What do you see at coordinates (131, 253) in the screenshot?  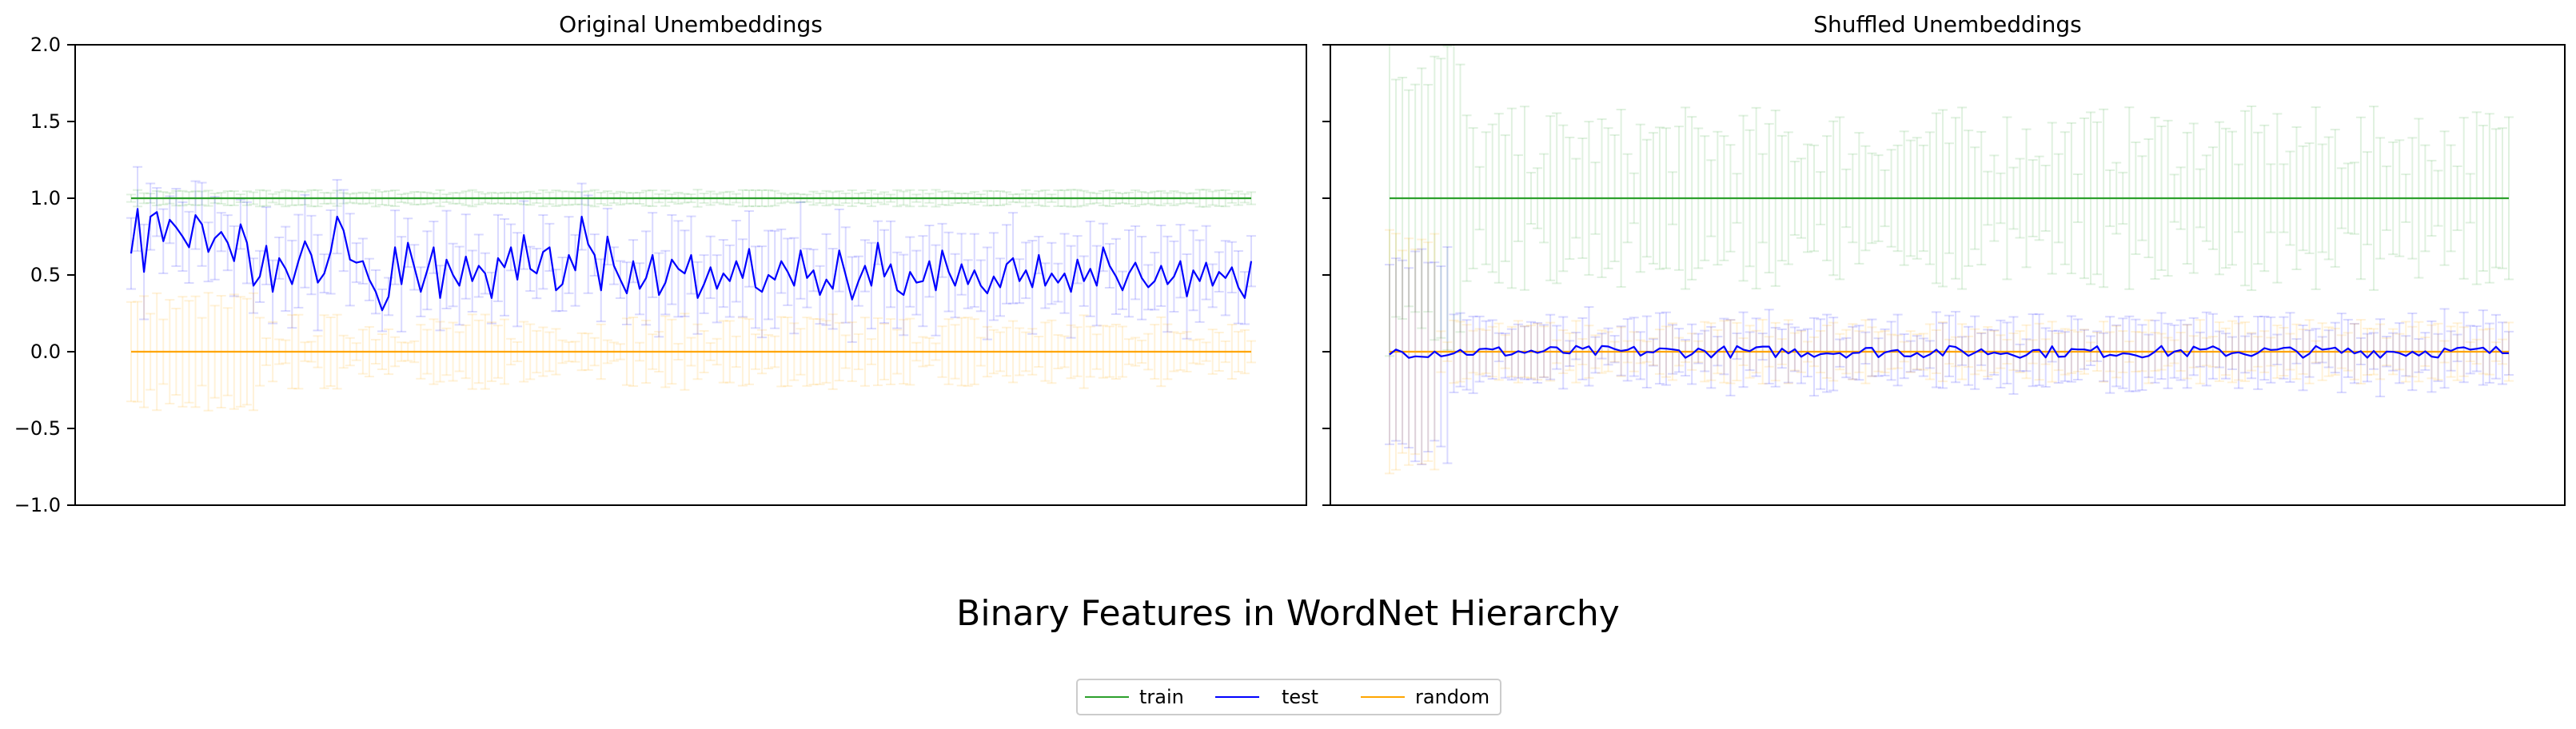 I see `errorbar-test` at bounding box center [131, 253].